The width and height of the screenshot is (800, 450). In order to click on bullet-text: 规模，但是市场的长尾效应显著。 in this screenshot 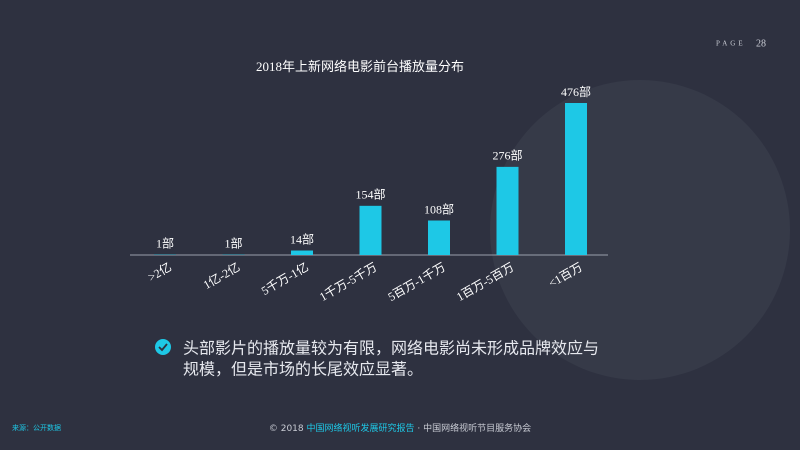, I will do `click(303, 369)`.